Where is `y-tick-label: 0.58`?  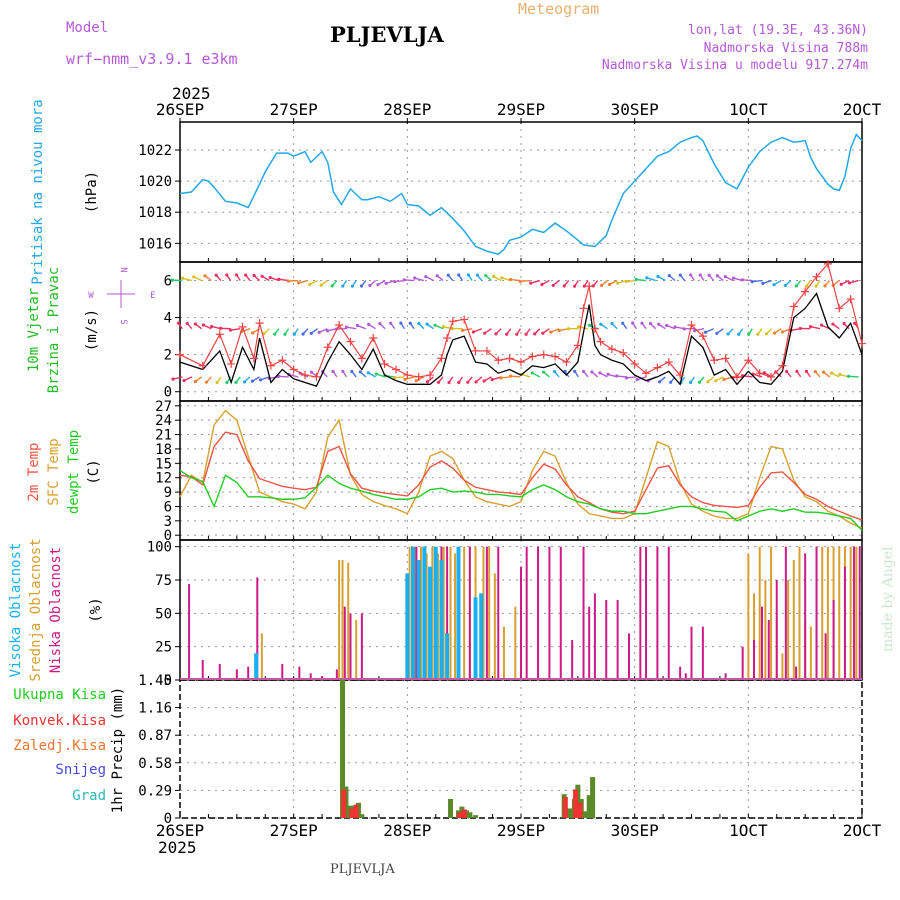
y-tick-label: 0.58 is located at coordinates (155, 764).